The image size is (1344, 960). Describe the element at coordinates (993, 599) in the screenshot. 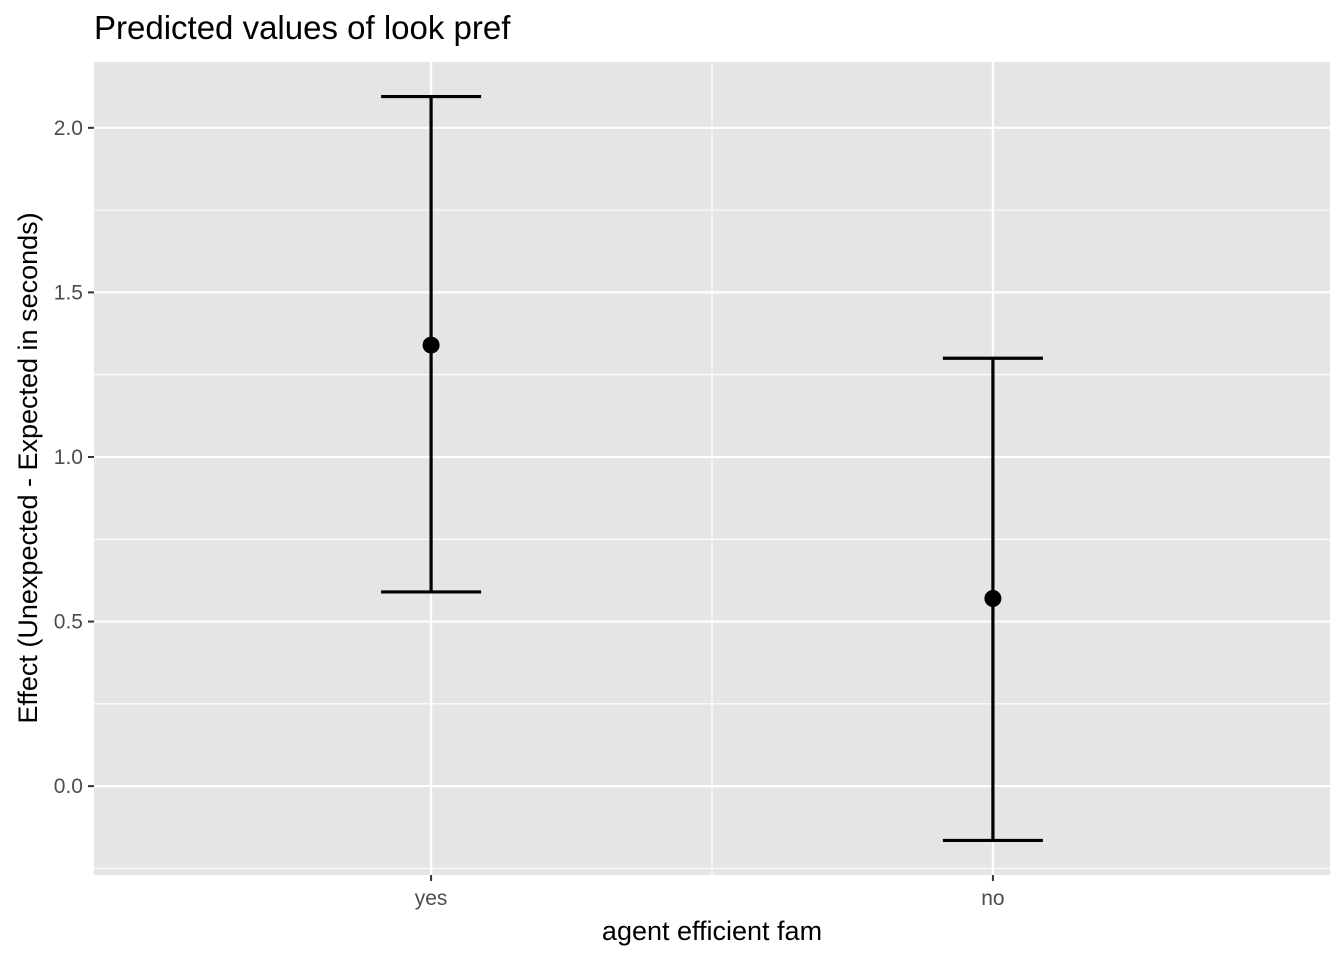

I see `point-no` at that location.